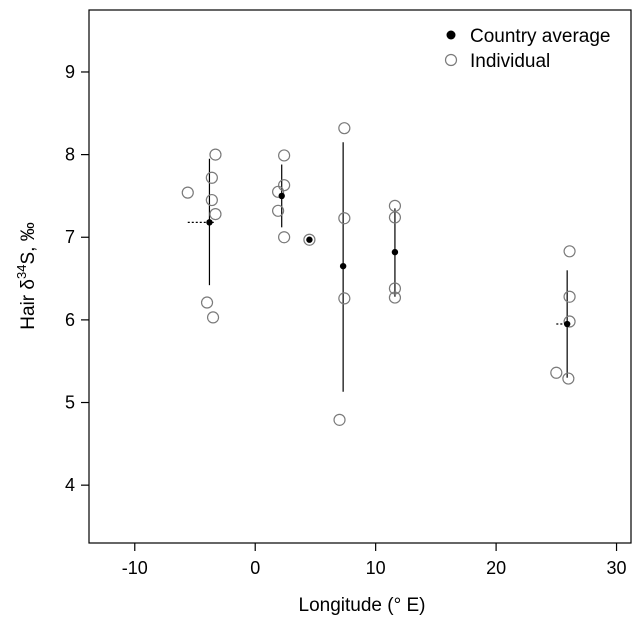 Image resolution: width=633 pixels, height=619 pixels. What do you see at coordinates (28, 304) in the screenshot?
I see `y-axis-label-prefix: Hair δ` at bounding box center [28, 304].